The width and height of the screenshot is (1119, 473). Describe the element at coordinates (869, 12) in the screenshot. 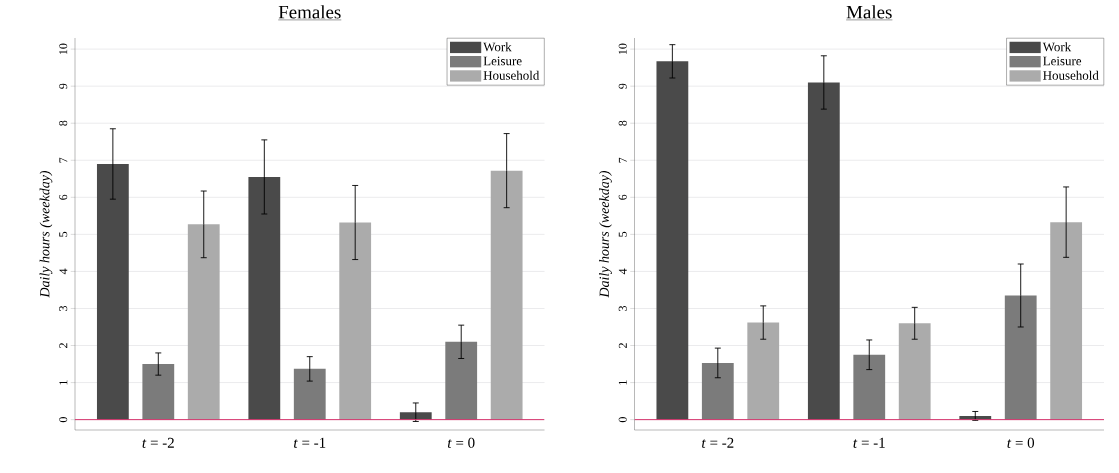

I see `chart-title: Males` at that location.